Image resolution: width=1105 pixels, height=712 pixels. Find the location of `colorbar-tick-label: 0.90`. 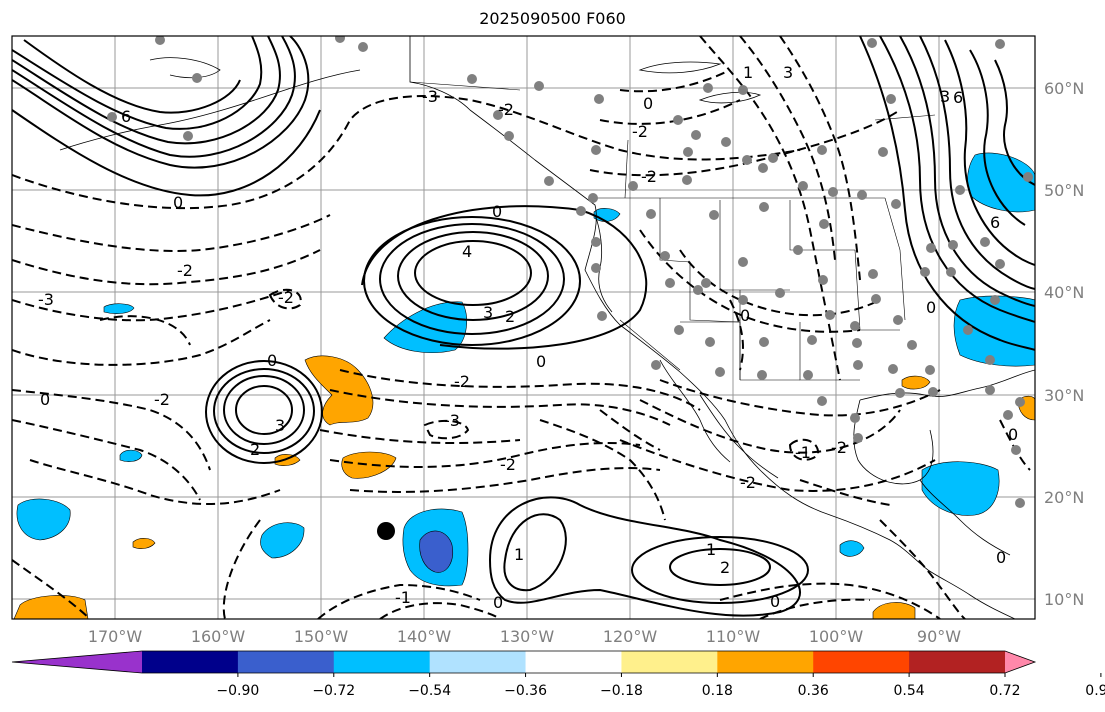

colorbar-tick-label: 0.90 is located at coordinates (1095, 691).